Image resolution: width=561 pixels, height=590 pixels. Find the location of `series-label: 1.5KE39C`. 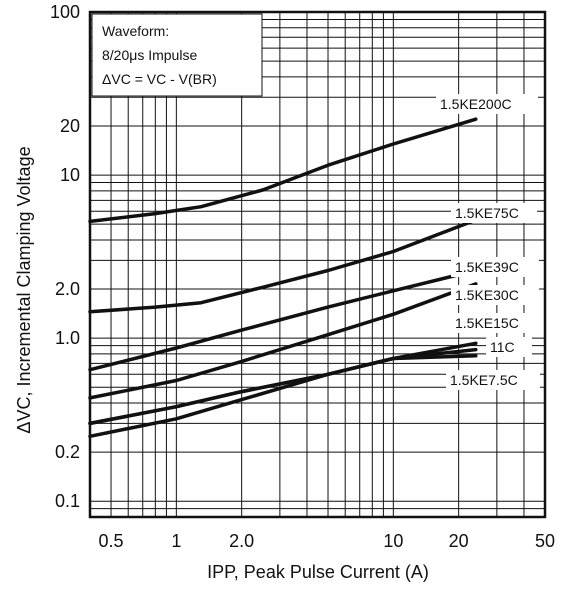

series-label: 1.5KE39C is located at coordinates (487, 267).